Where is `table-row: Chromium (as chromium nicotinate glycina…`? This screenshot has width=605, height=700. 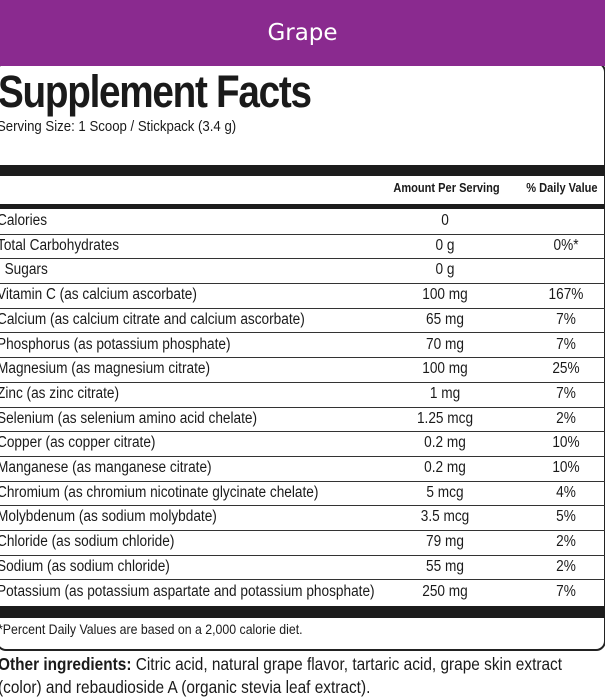
table-row: Chromium (as chromium nicotinate glycina… is located at coordinates (302, 494).